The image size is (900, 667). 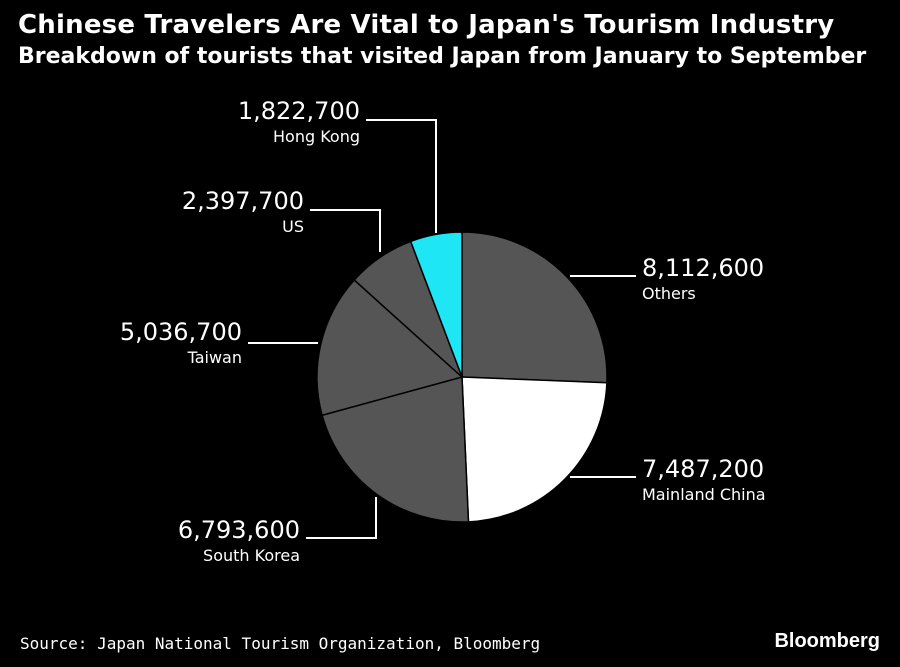 What do you see at coordinates (316, 136) in the screenshot?
I see `category-label-hong-kong: Hong Kong` at bounding box center [316, 136].